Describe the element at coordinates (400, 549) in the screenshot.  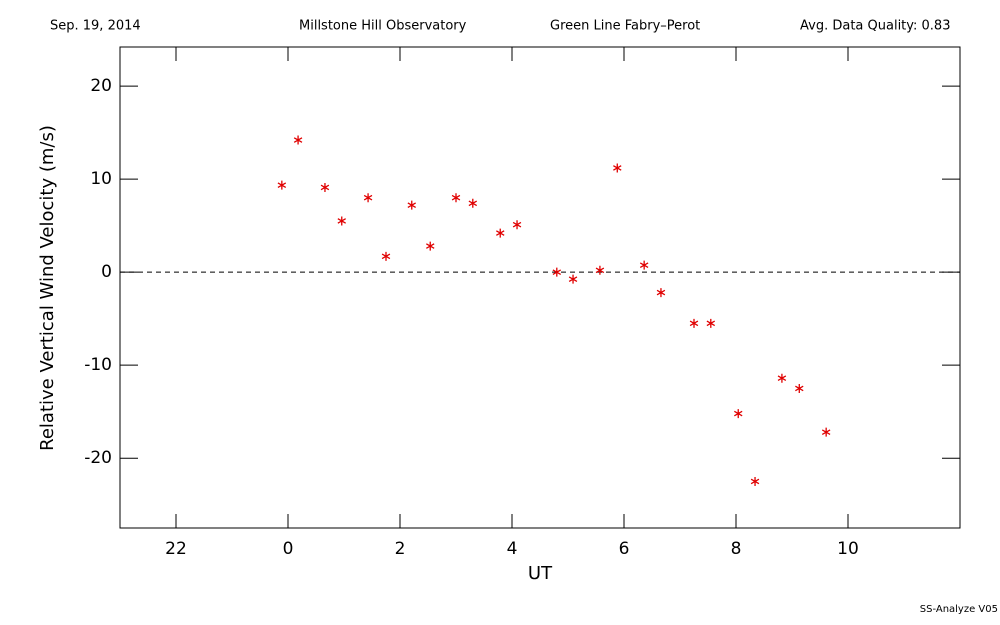
I see `x-tick-label: 2` at that location.